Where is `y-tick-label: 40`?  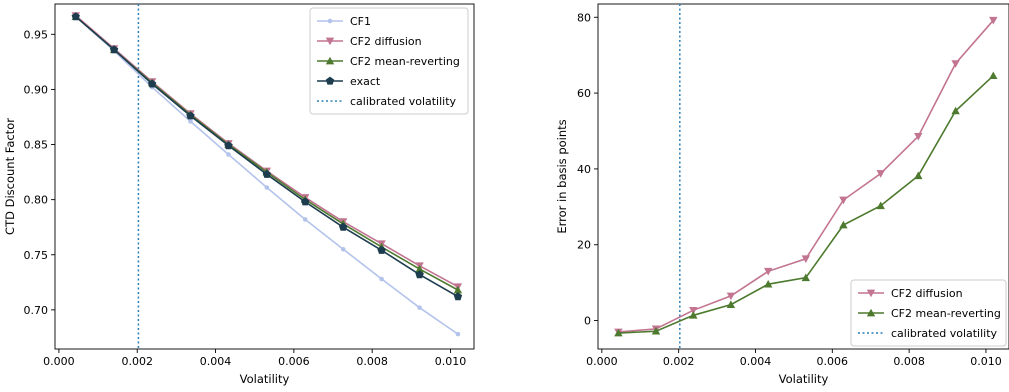
y-tick-label: 40 is located at coordinates (584, 169).